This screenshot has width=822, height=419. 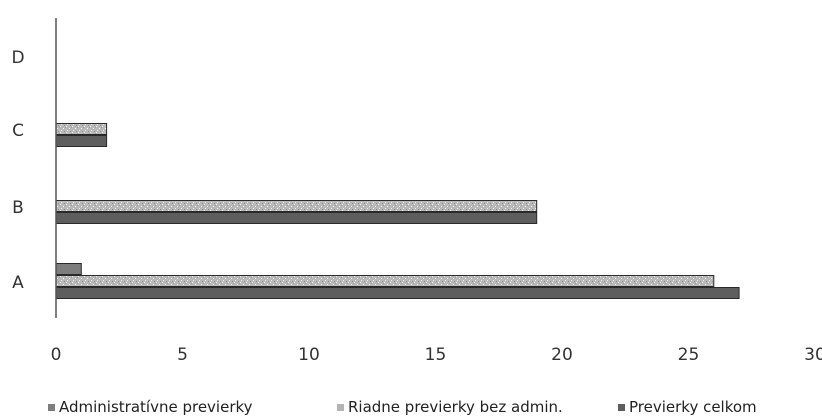 I want to click on x-tick-label-0: 0, so click(x=56, y=355).